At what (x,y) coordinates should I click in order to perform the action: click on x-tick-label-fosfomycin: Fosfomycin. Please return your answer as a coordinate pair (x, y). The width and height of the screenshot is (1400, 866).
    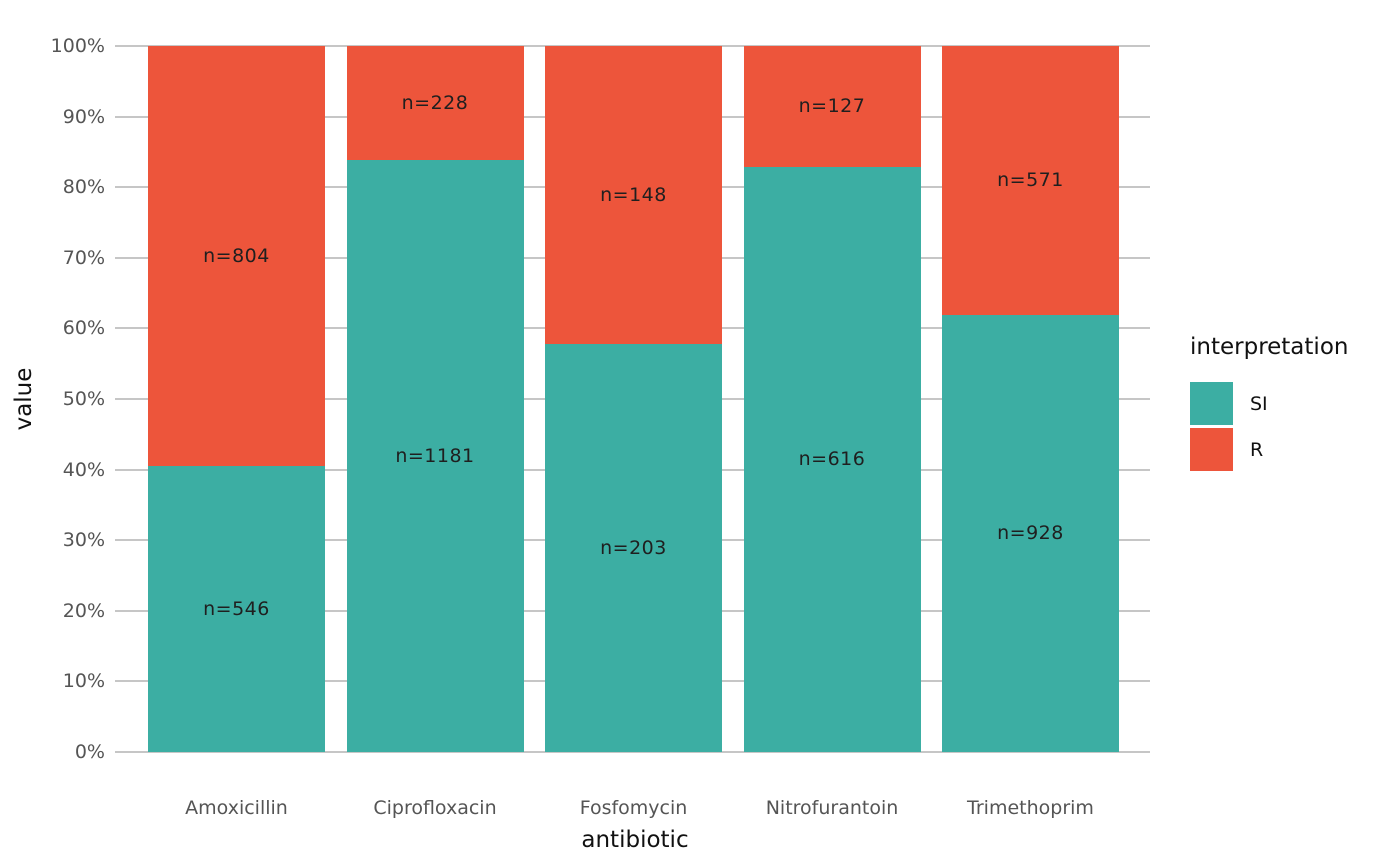
    Looking at the image, I should click on (633, 808).